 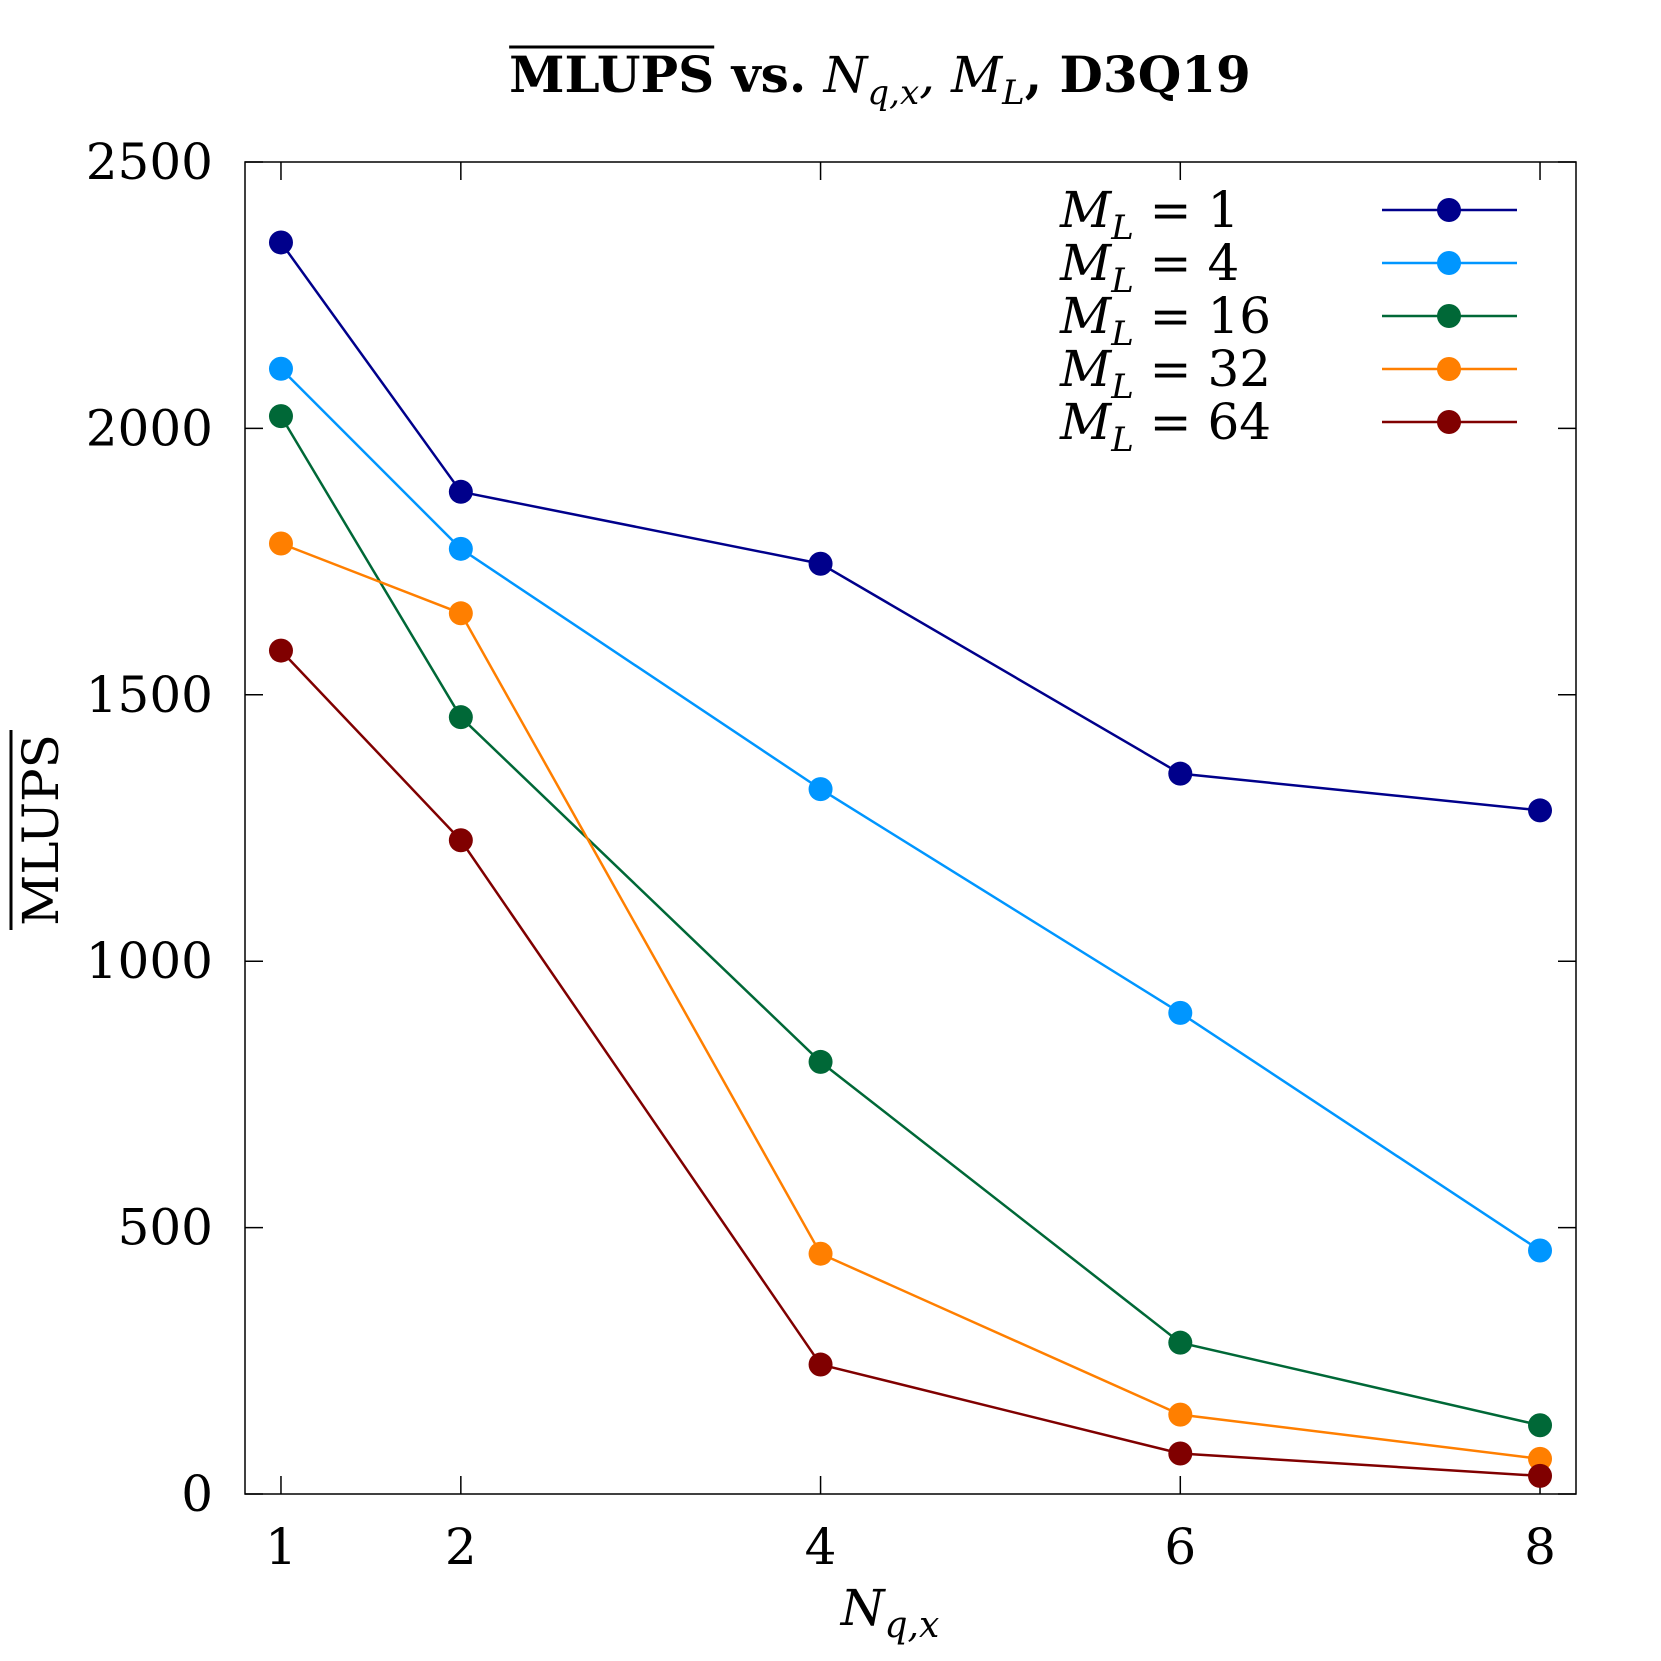 What do you see at coordinates (149, 162) in the screenshot?
I see `y-tick-label: 2500` at bounding box center [149, 162].